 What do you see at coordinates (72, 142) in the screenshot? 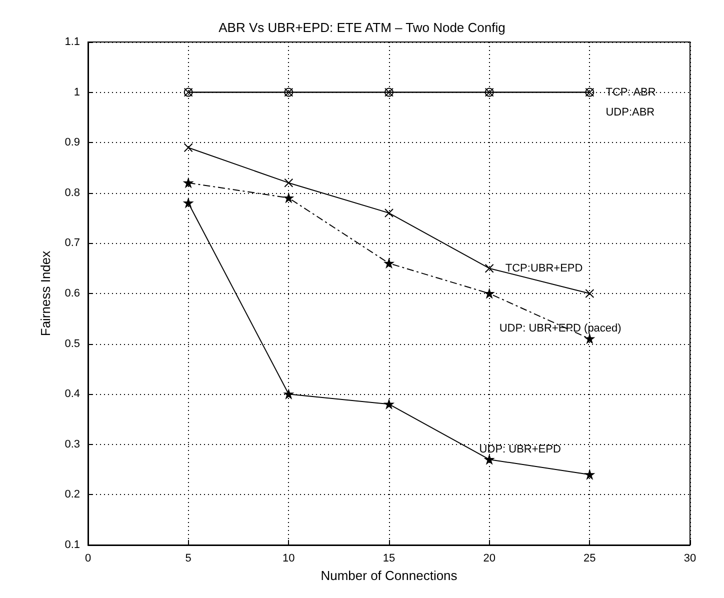
I see `y-tick-label: 0.9` at bounding box center [72, 142].